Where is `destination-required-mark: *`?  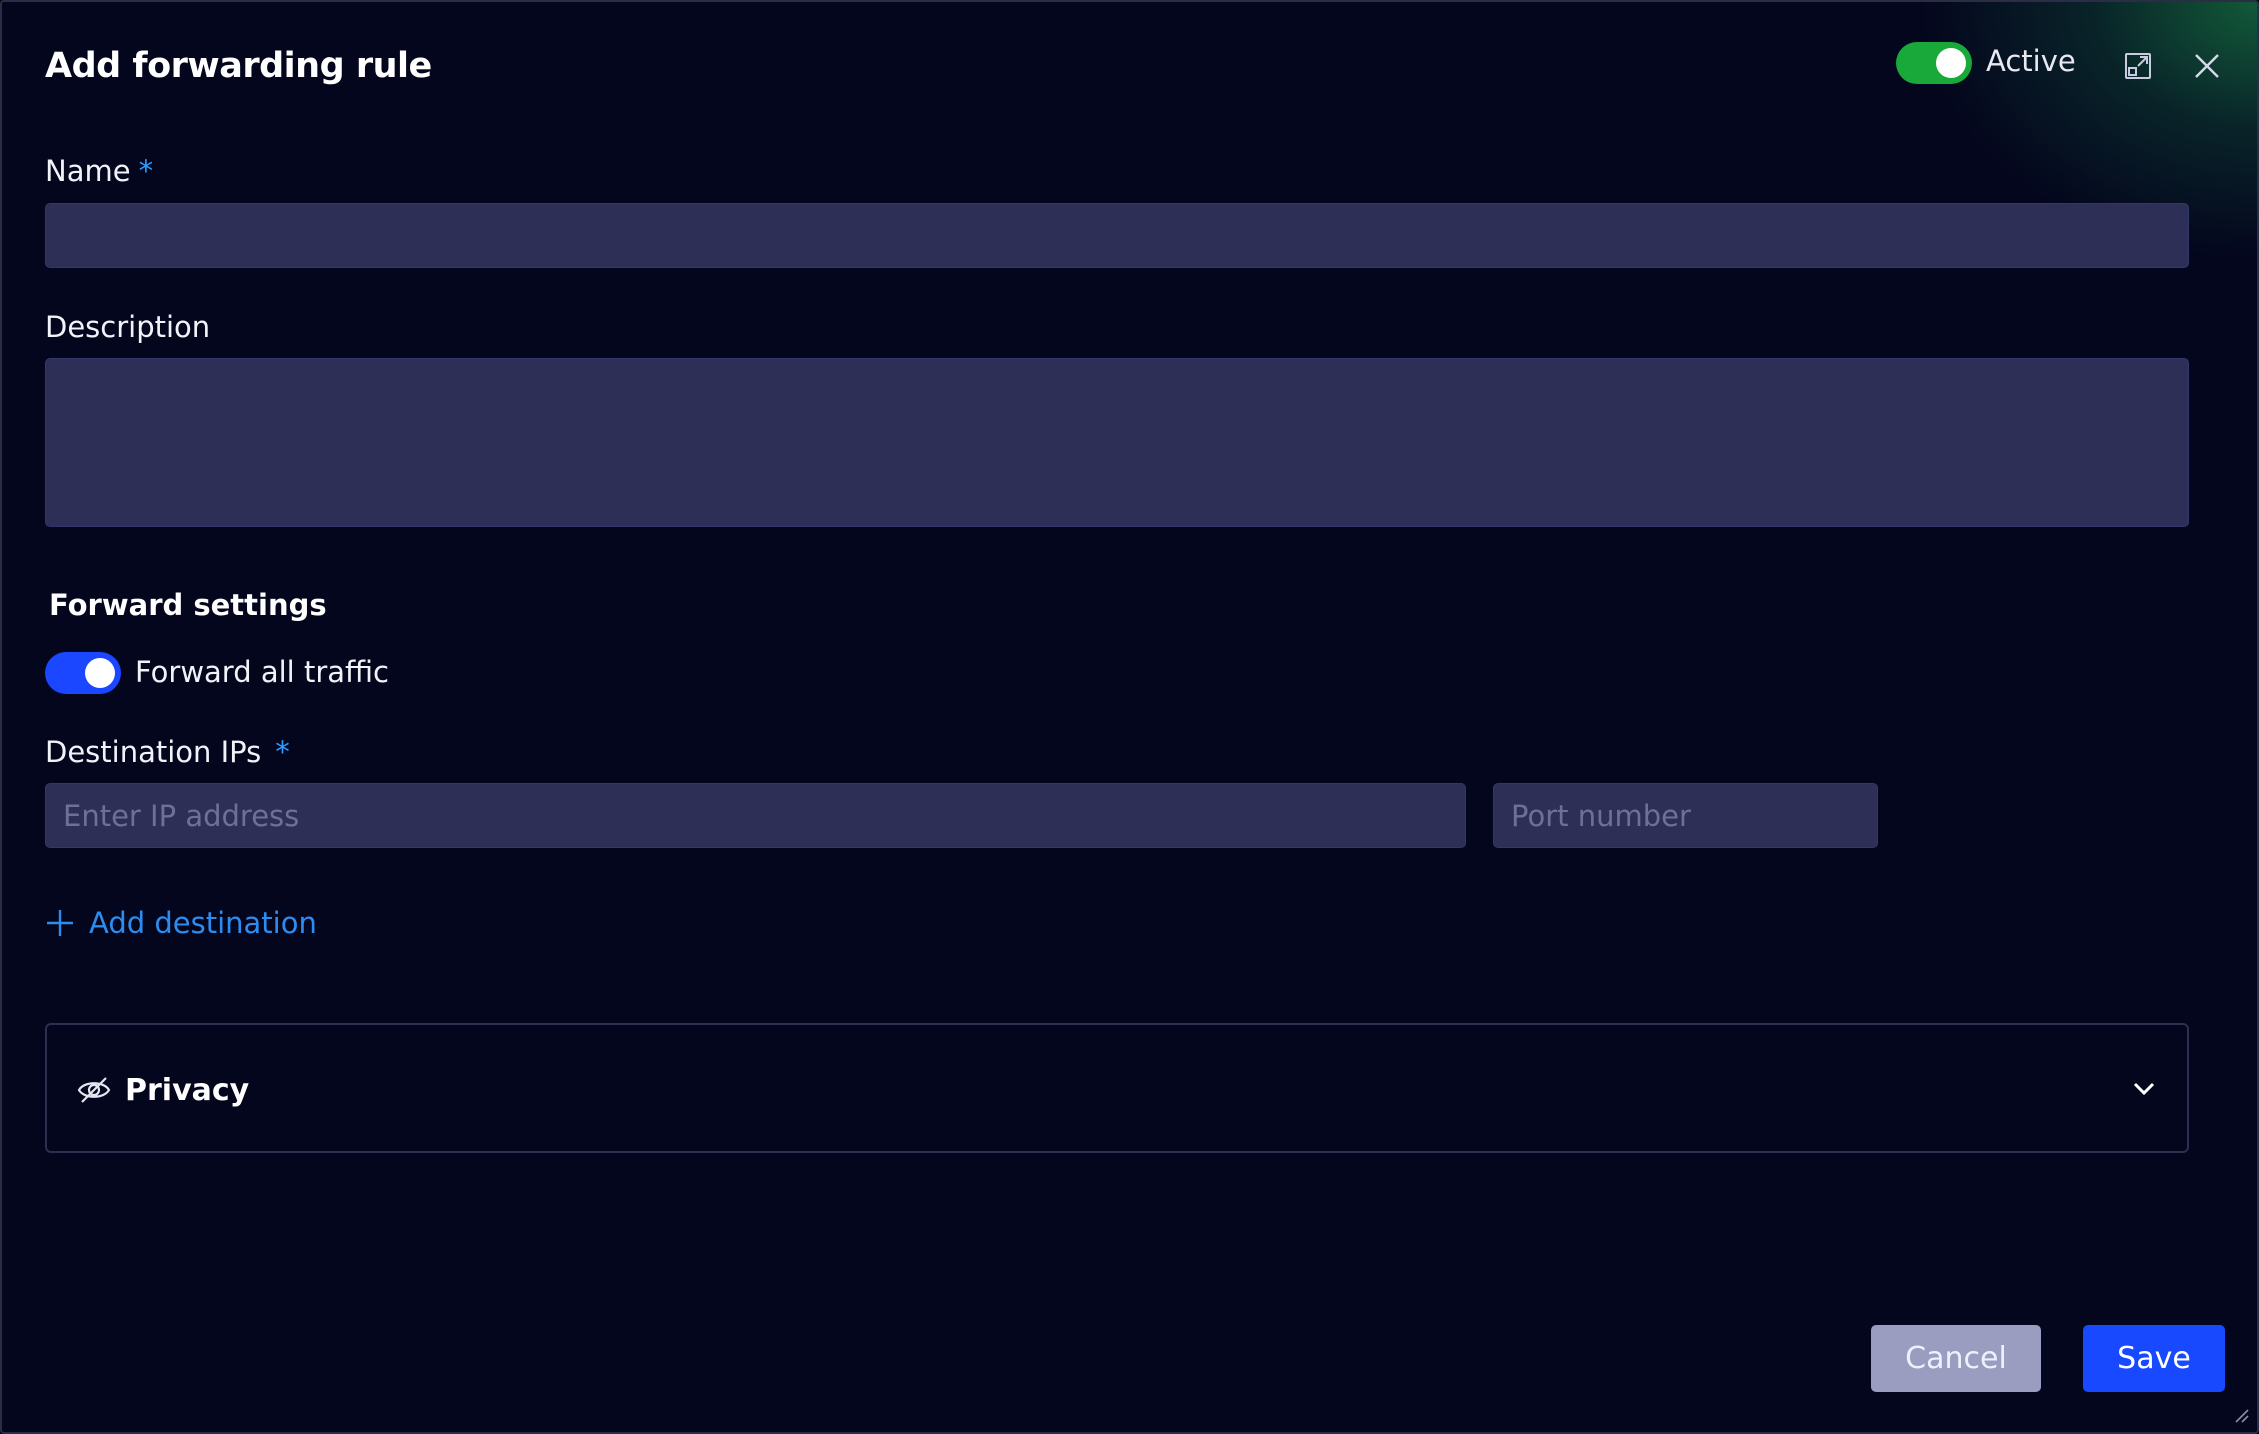 destination-required-mark: * is located at coordinates (282, 752).